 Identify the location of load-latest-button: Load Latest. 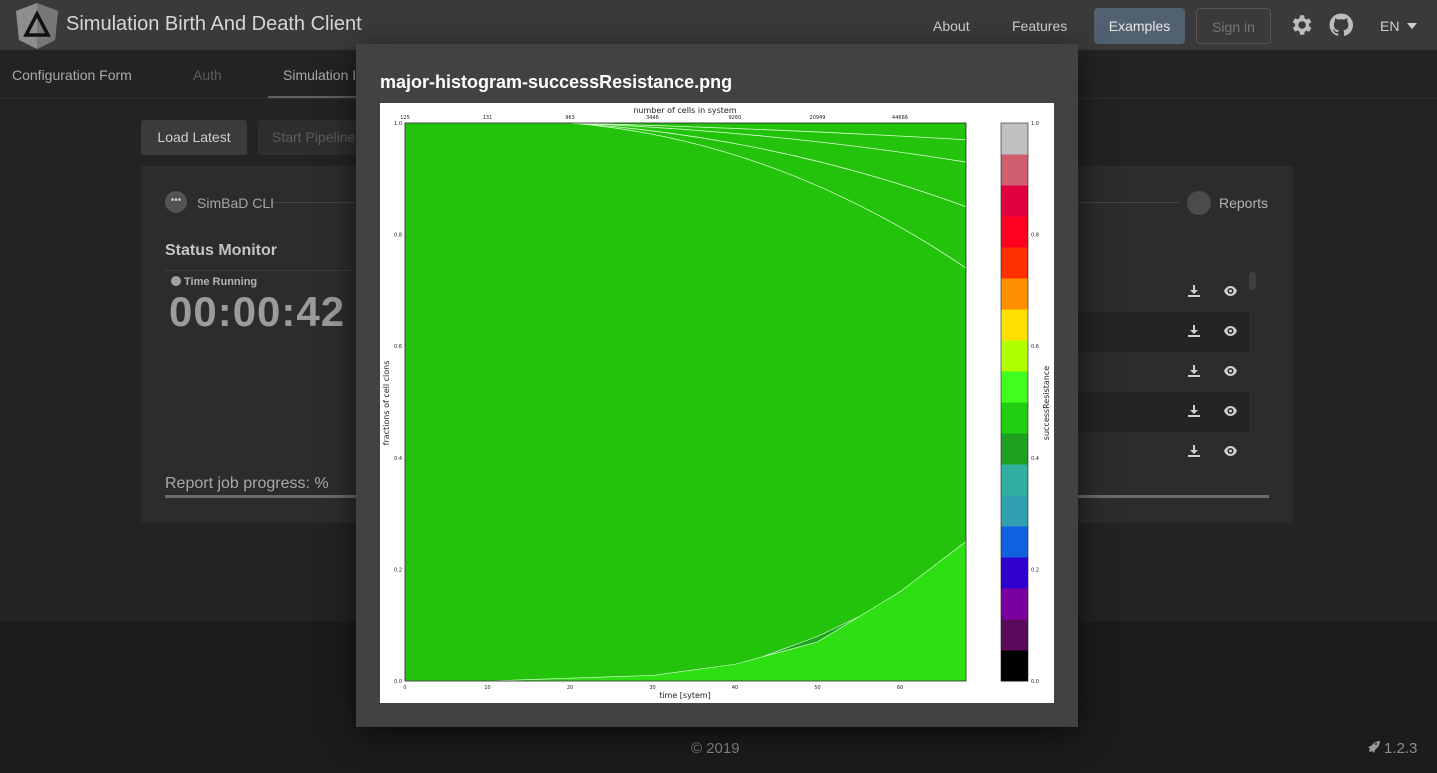
(194, 137).